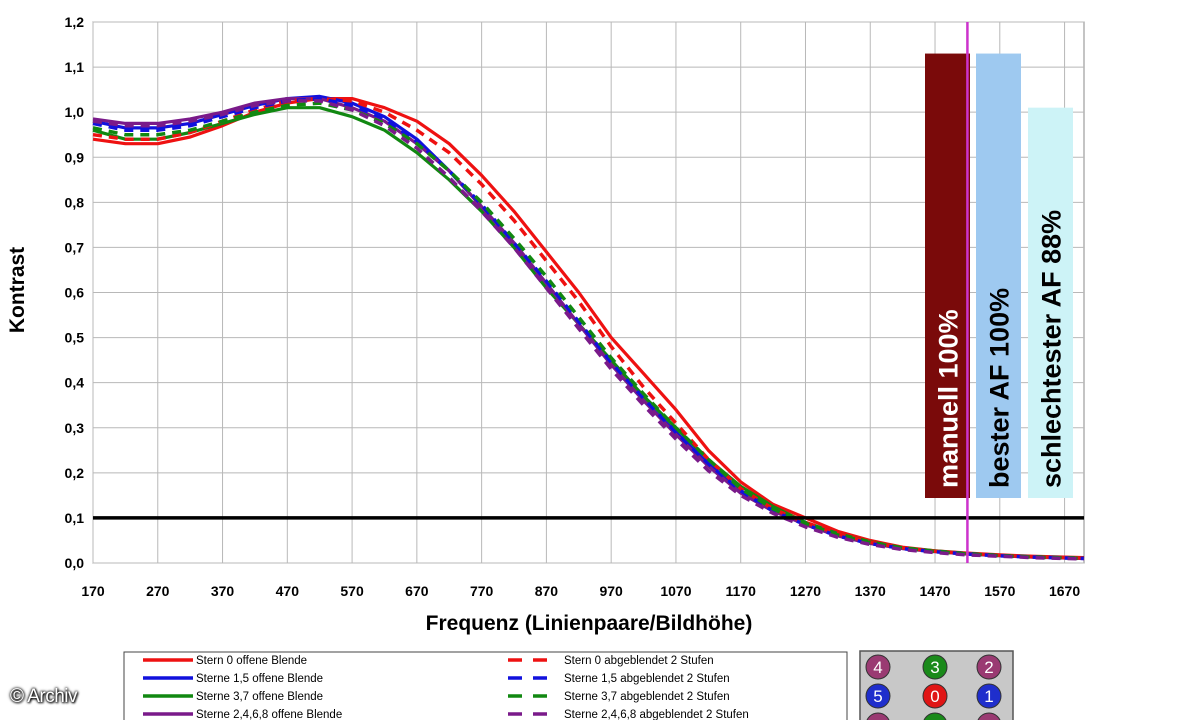 The image size is (1200, 720). Describe the element at coordinates (741, 591) in the screenshot. I see `x-tick-label: 1170` at that location.